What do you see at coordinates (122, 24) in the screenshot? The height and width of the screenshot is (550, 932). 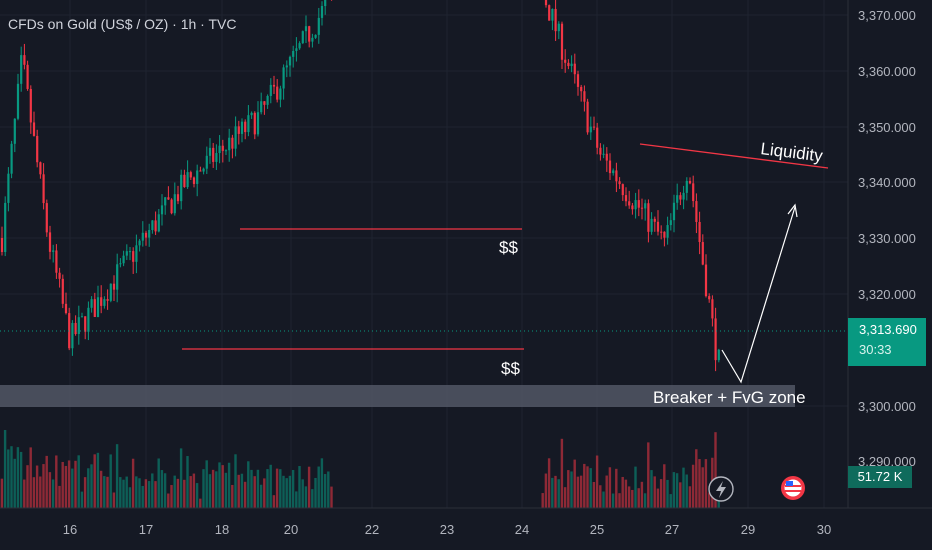 I see `chart-title: CFDs on Gold (US$ / OZ) · 1h · TVC` at bounding box center [122, 24].